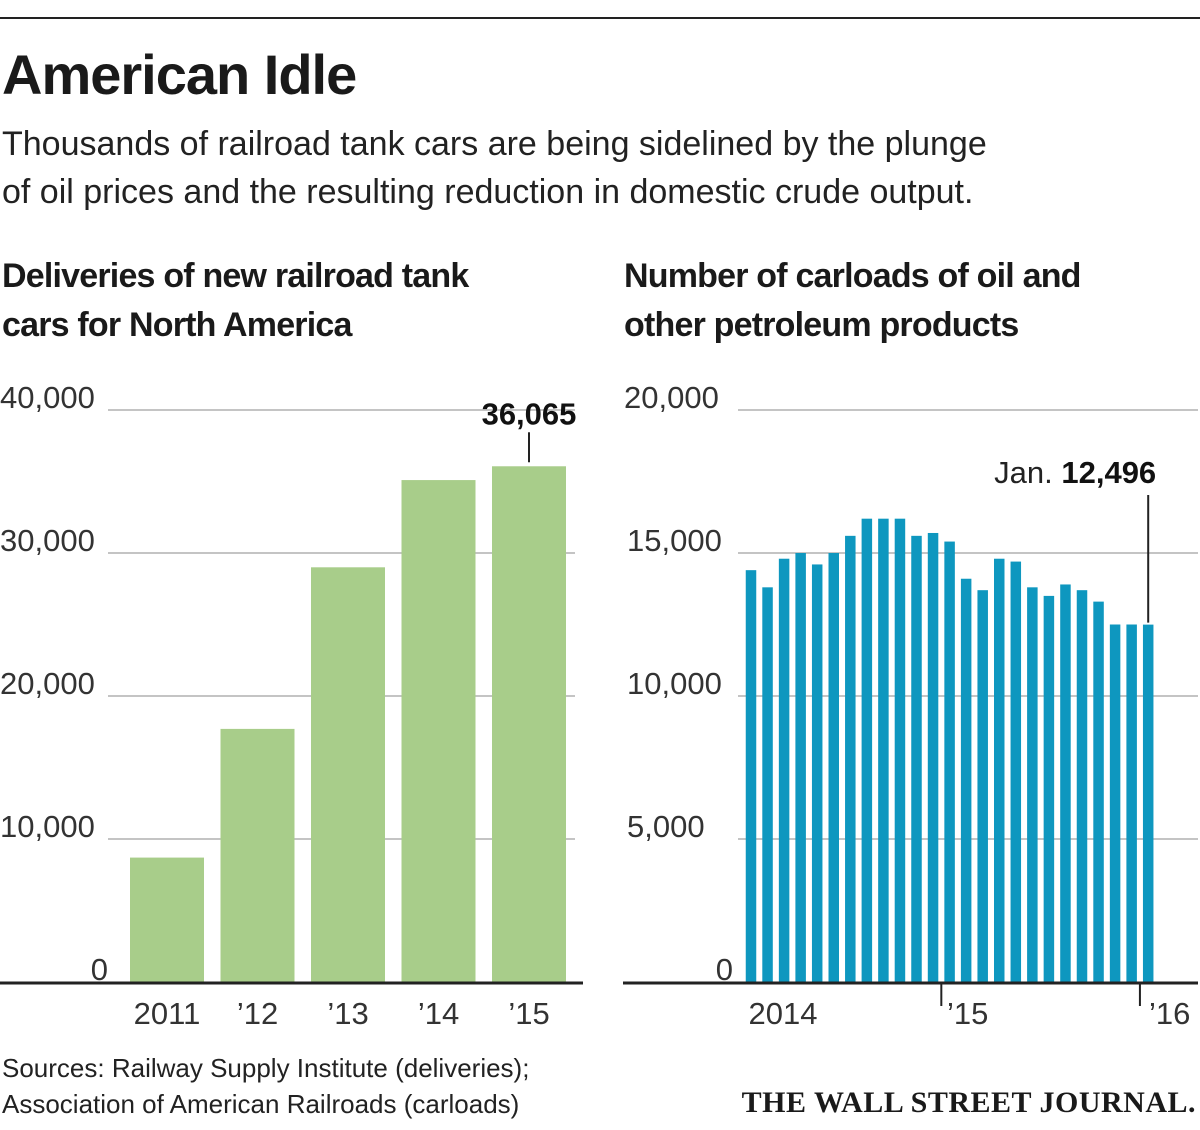 This screenshot has width=1200, height=1130. I want to click on y-tick-label: 30,000, so click(47, 540).